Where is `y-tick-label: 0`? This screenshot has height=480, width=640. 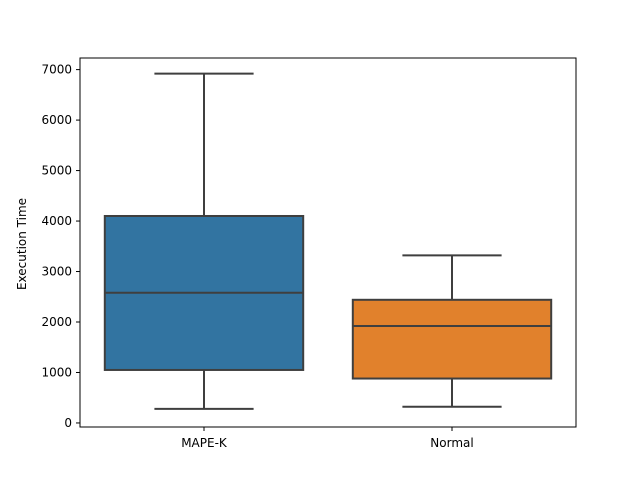 y-tick-label: 0 is located at coordinates (68, 423).